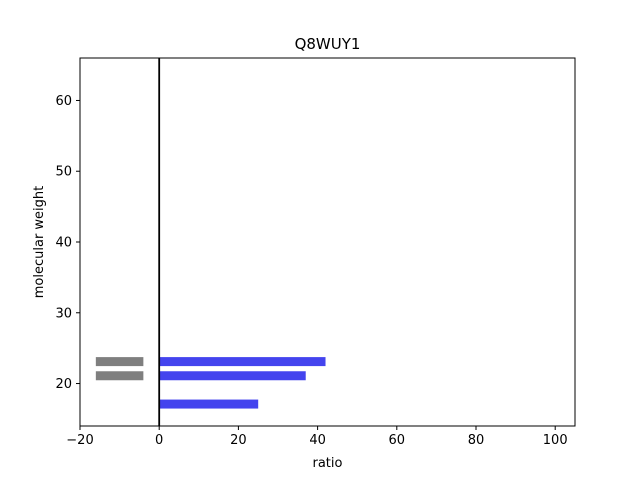  I want to click on y-tick-label: 40, so click(63, 243).